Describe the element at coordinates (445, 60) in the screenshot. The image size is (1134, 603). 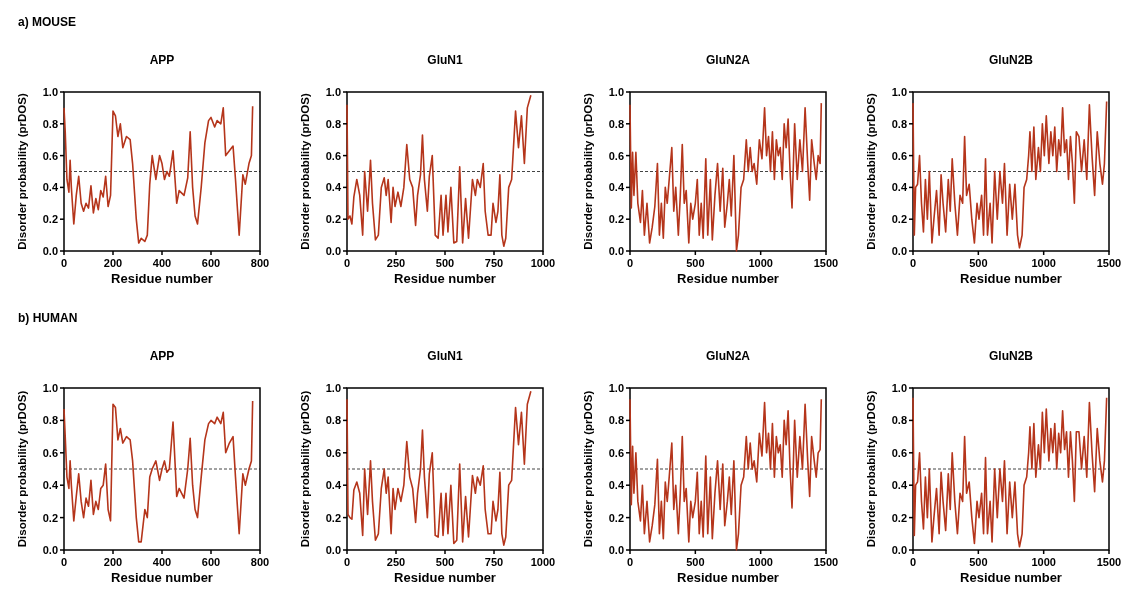
I see `chart-title: GluN1` at that location.